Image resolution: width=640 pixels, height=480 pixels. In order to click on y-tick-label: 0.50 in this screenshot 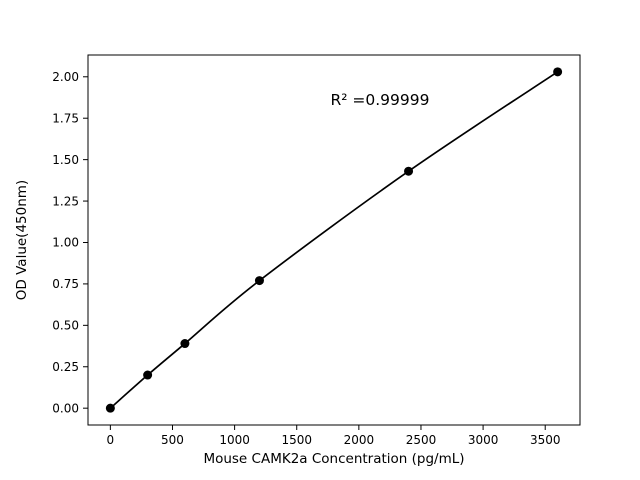, I will do `click(65, 326)`.